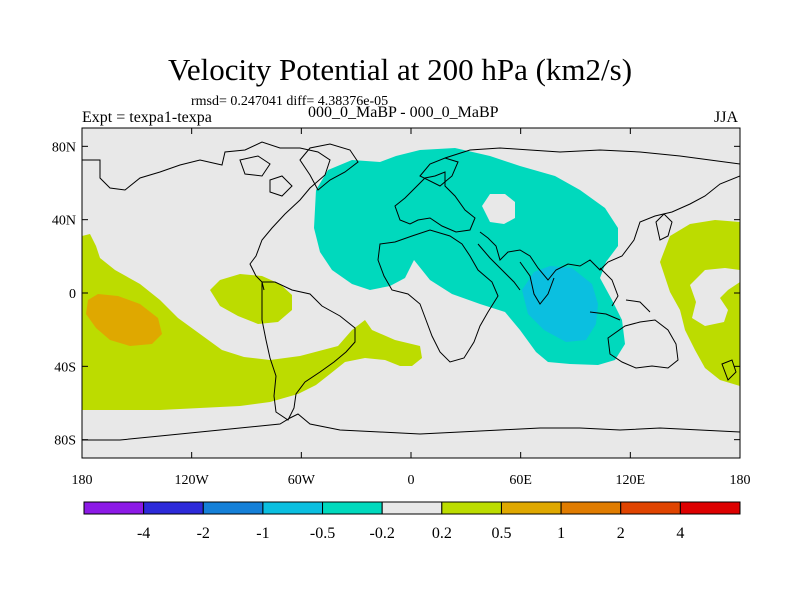 Image resolution: width=800 pixels, height=600 pixels. Describe the element at coordinates (322, 533) in the screenshot. I see `colorbar-label-3: -0.5` at that location.